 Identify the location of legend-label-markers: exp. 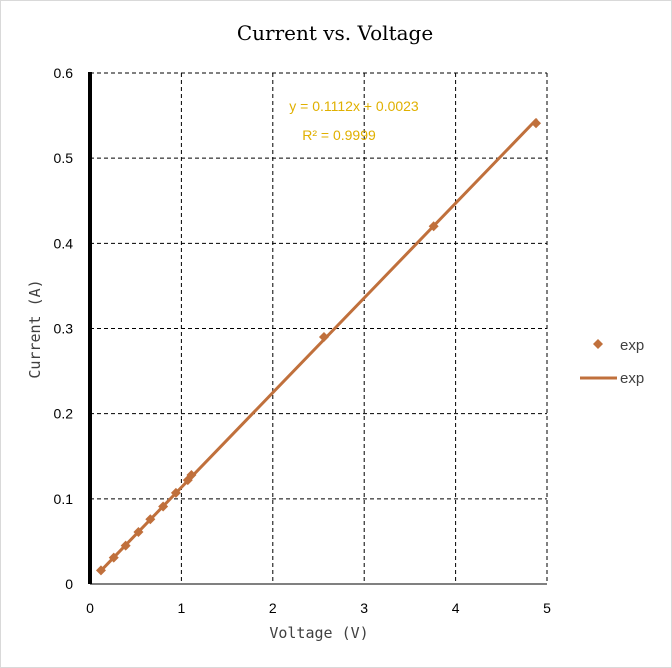
(632, 345).